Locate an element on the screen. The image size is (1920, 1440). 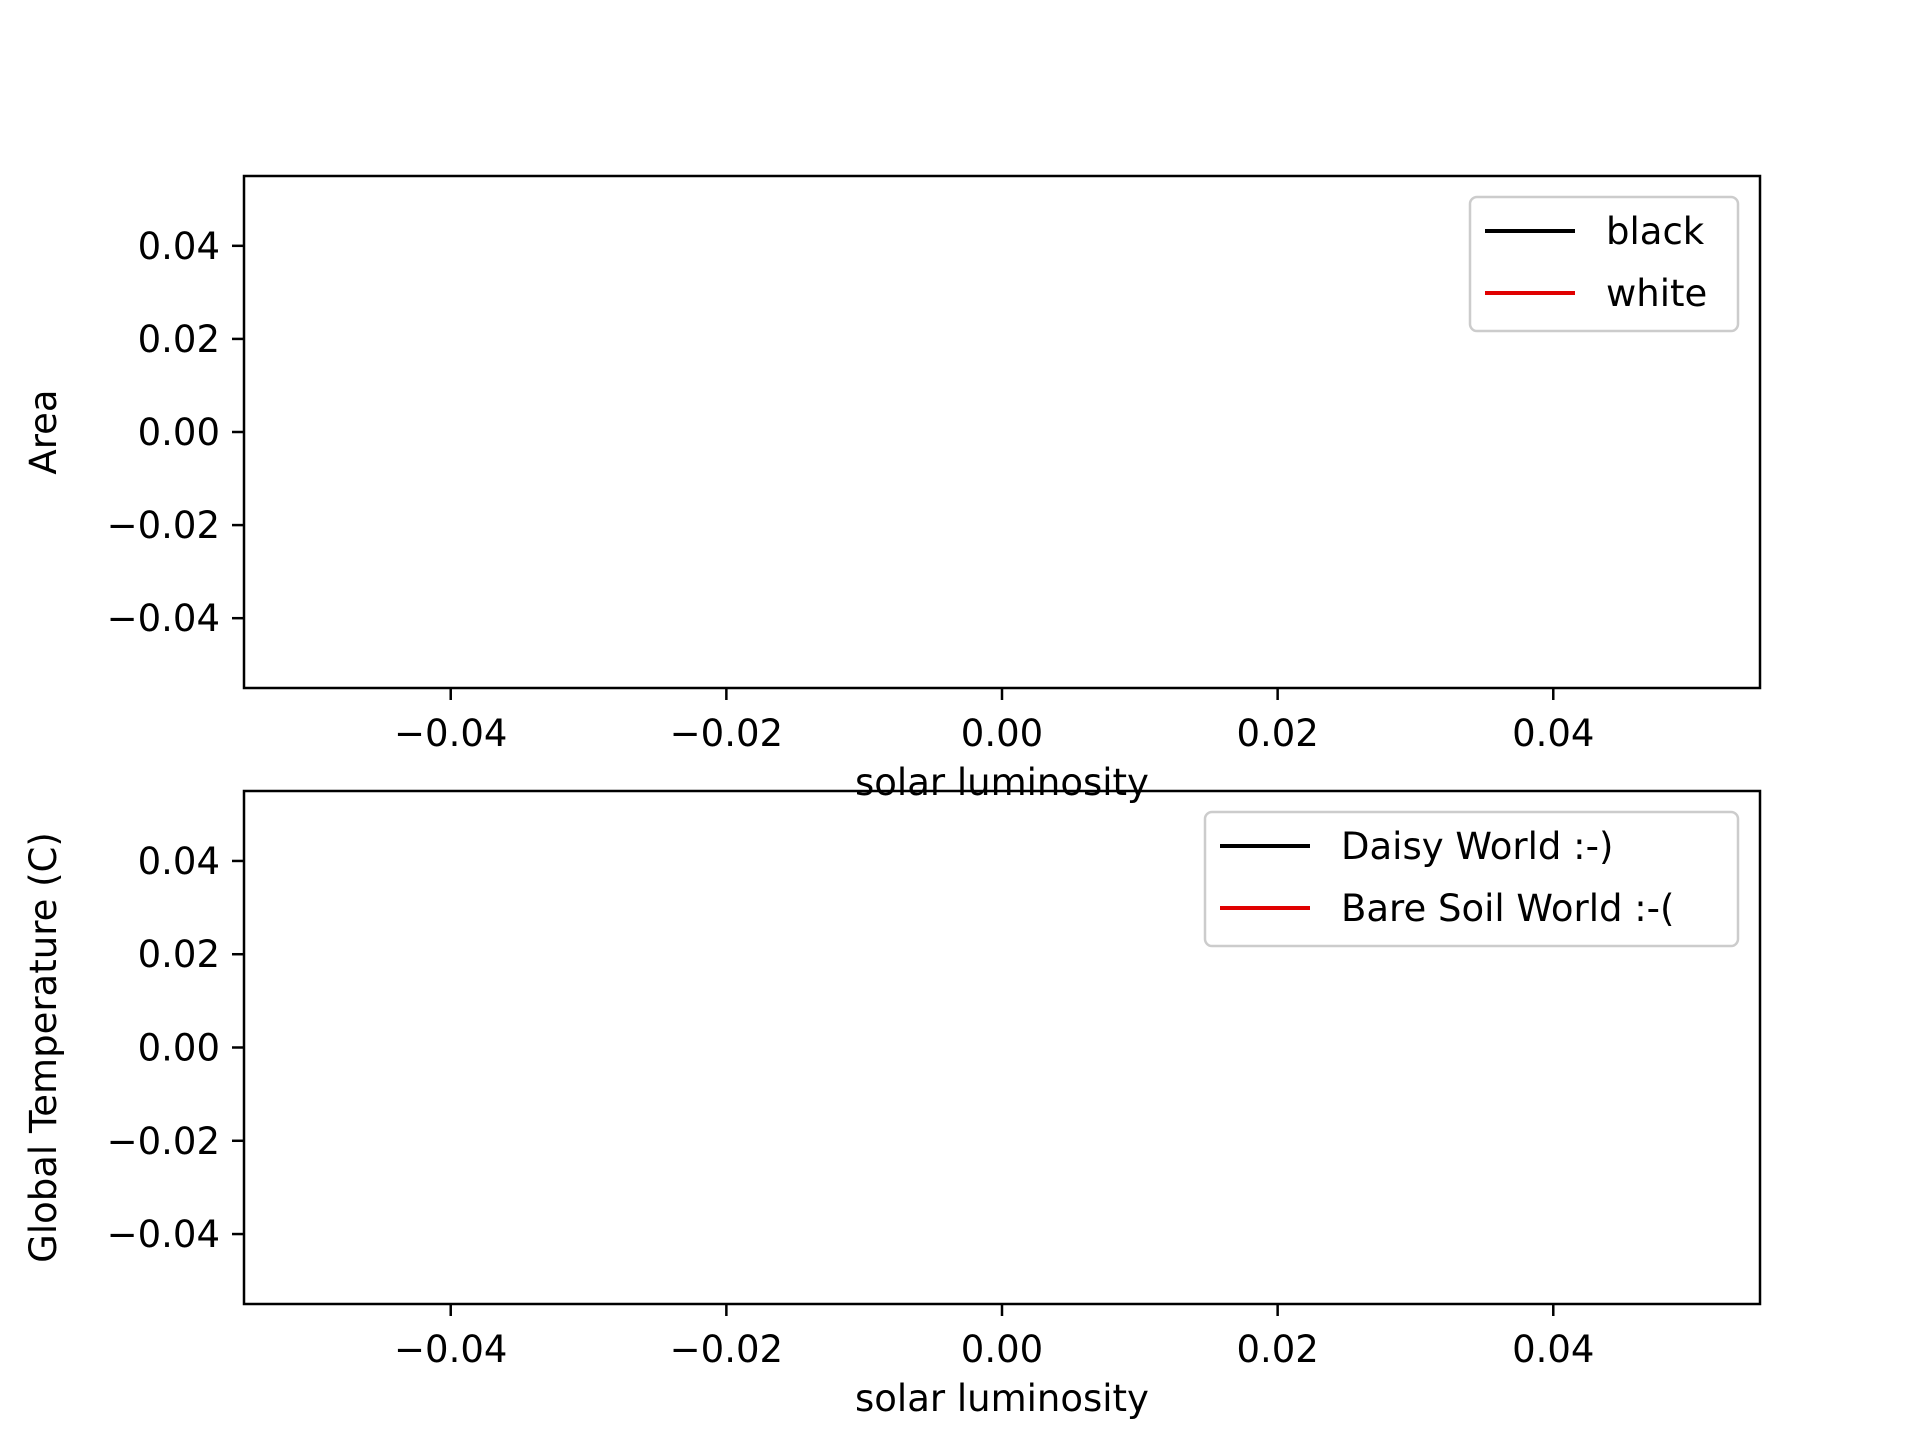
legend: Daisy World :-) Bare Soil World :-( is located at coordinates (1471, 879).